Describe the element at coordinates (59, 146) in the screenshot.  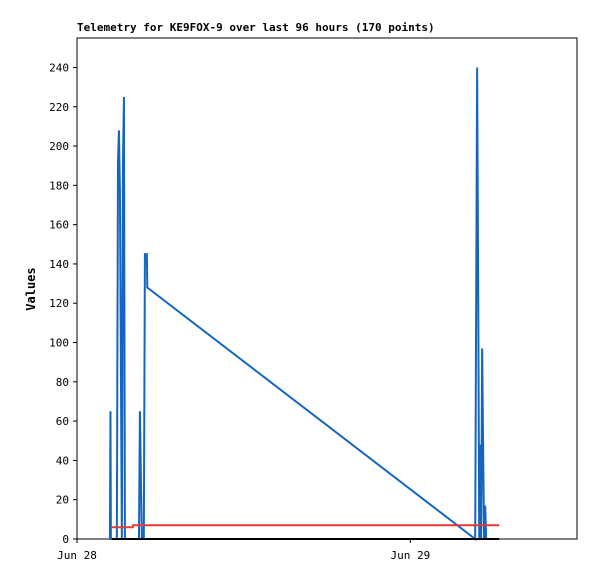
I see `y-tick-label: 200` at that location.